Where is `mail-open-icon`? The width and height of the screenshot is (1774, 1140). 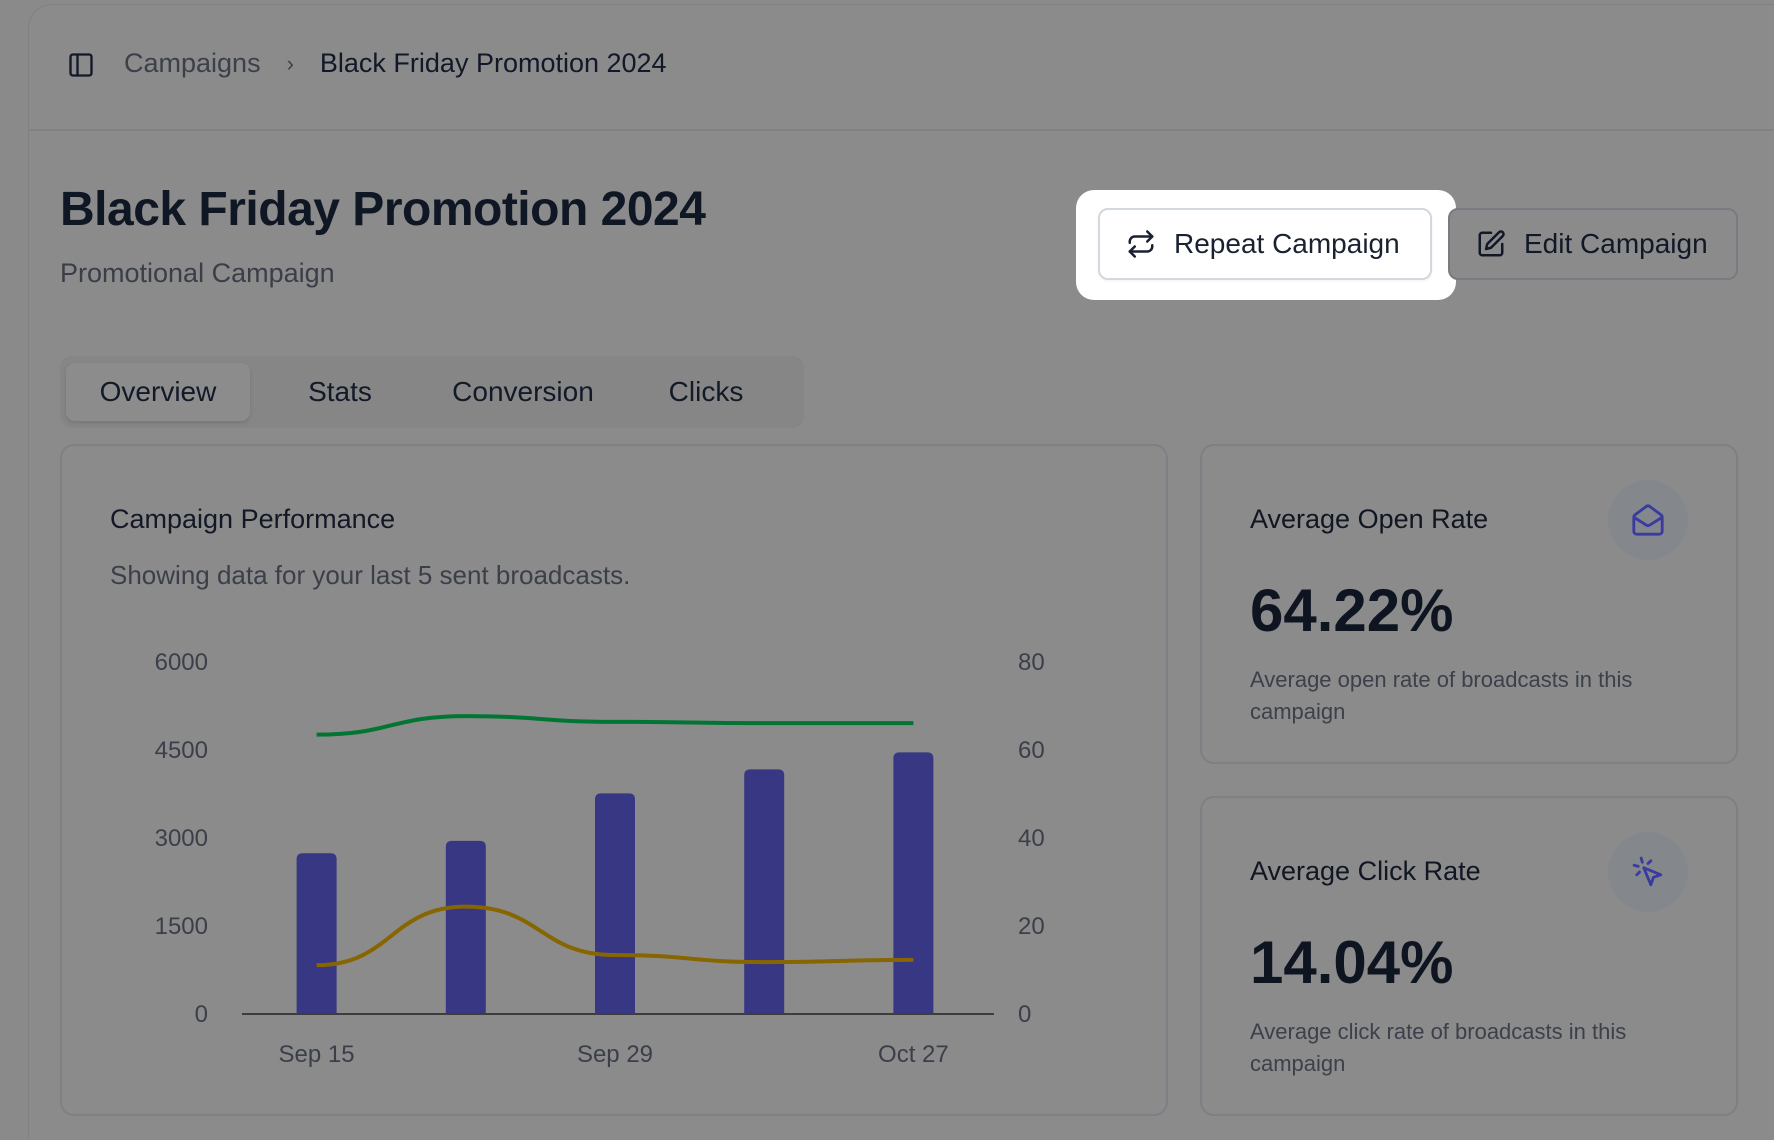
mail-open-icon is located at coordinates (1648, 520).